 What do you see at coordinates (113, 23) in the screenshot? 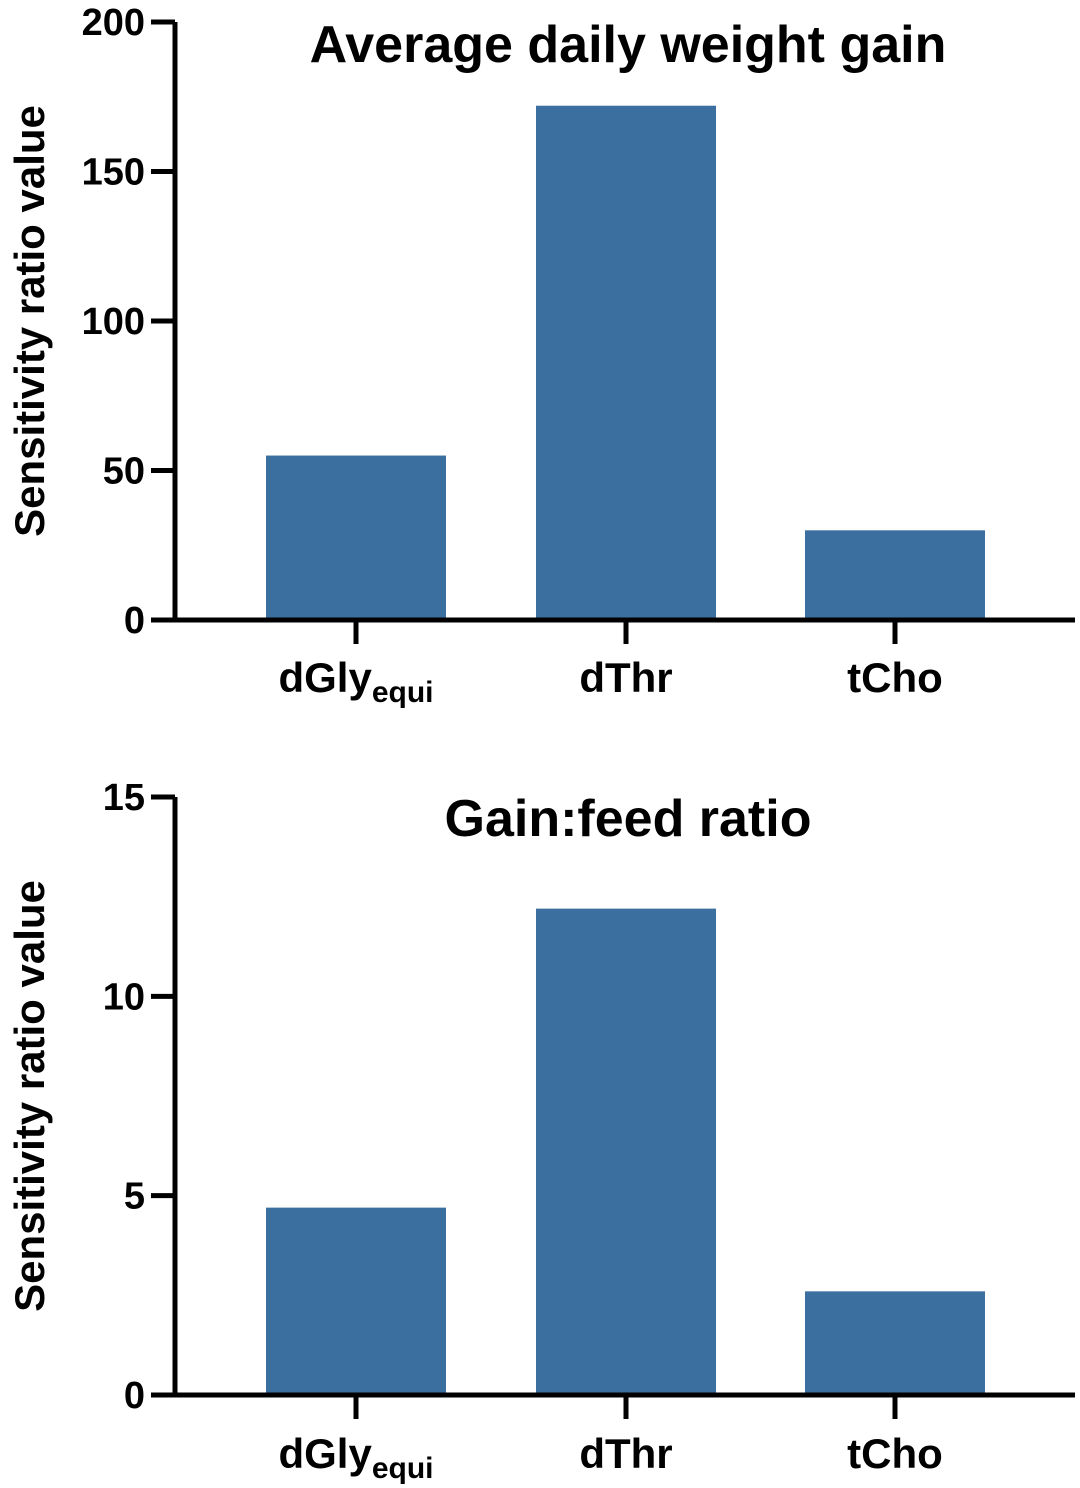
I see `y-tick-label: 200` at bounding box center [113, 23].